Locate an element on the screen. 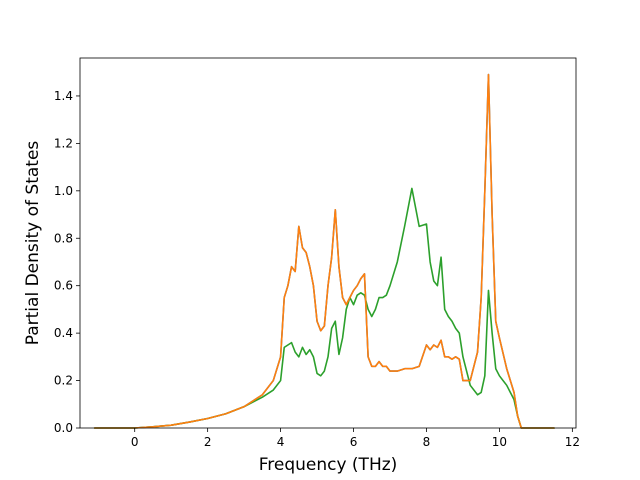 This screenshot has height=480, width=640. x-tick-label: 10 is located at coordinates (499, 442).